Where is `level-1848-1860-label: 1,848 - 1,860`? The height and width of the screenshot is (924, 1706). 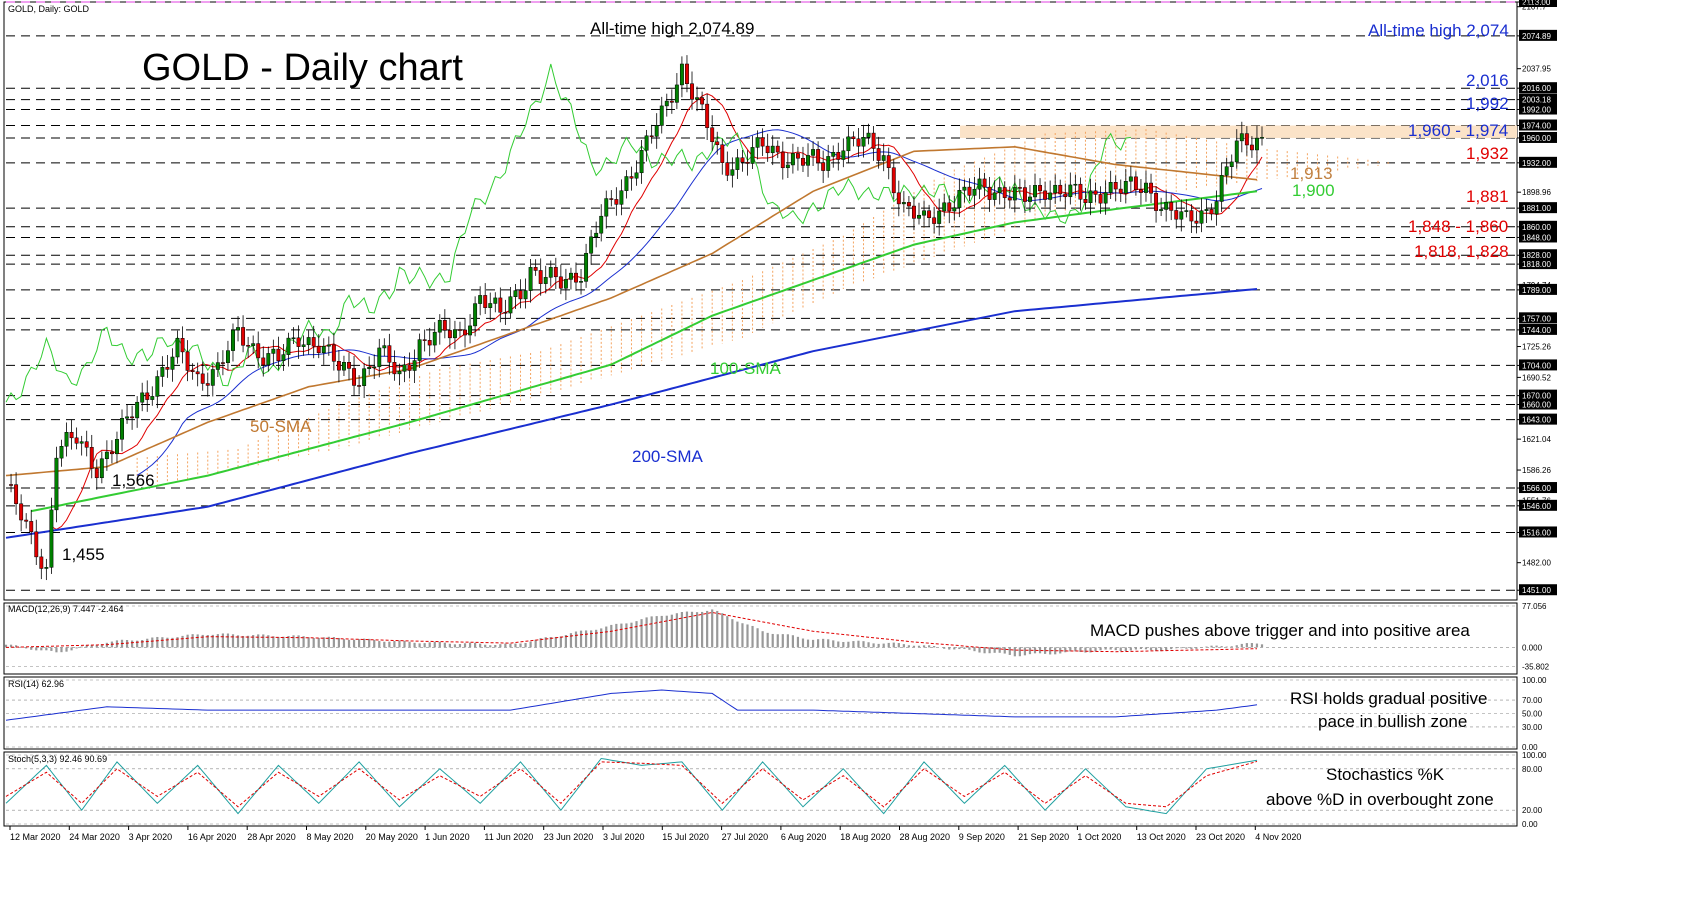 level-1848-1860-label: 1,848 - 1,860 is located at coordinates (1458, 226).